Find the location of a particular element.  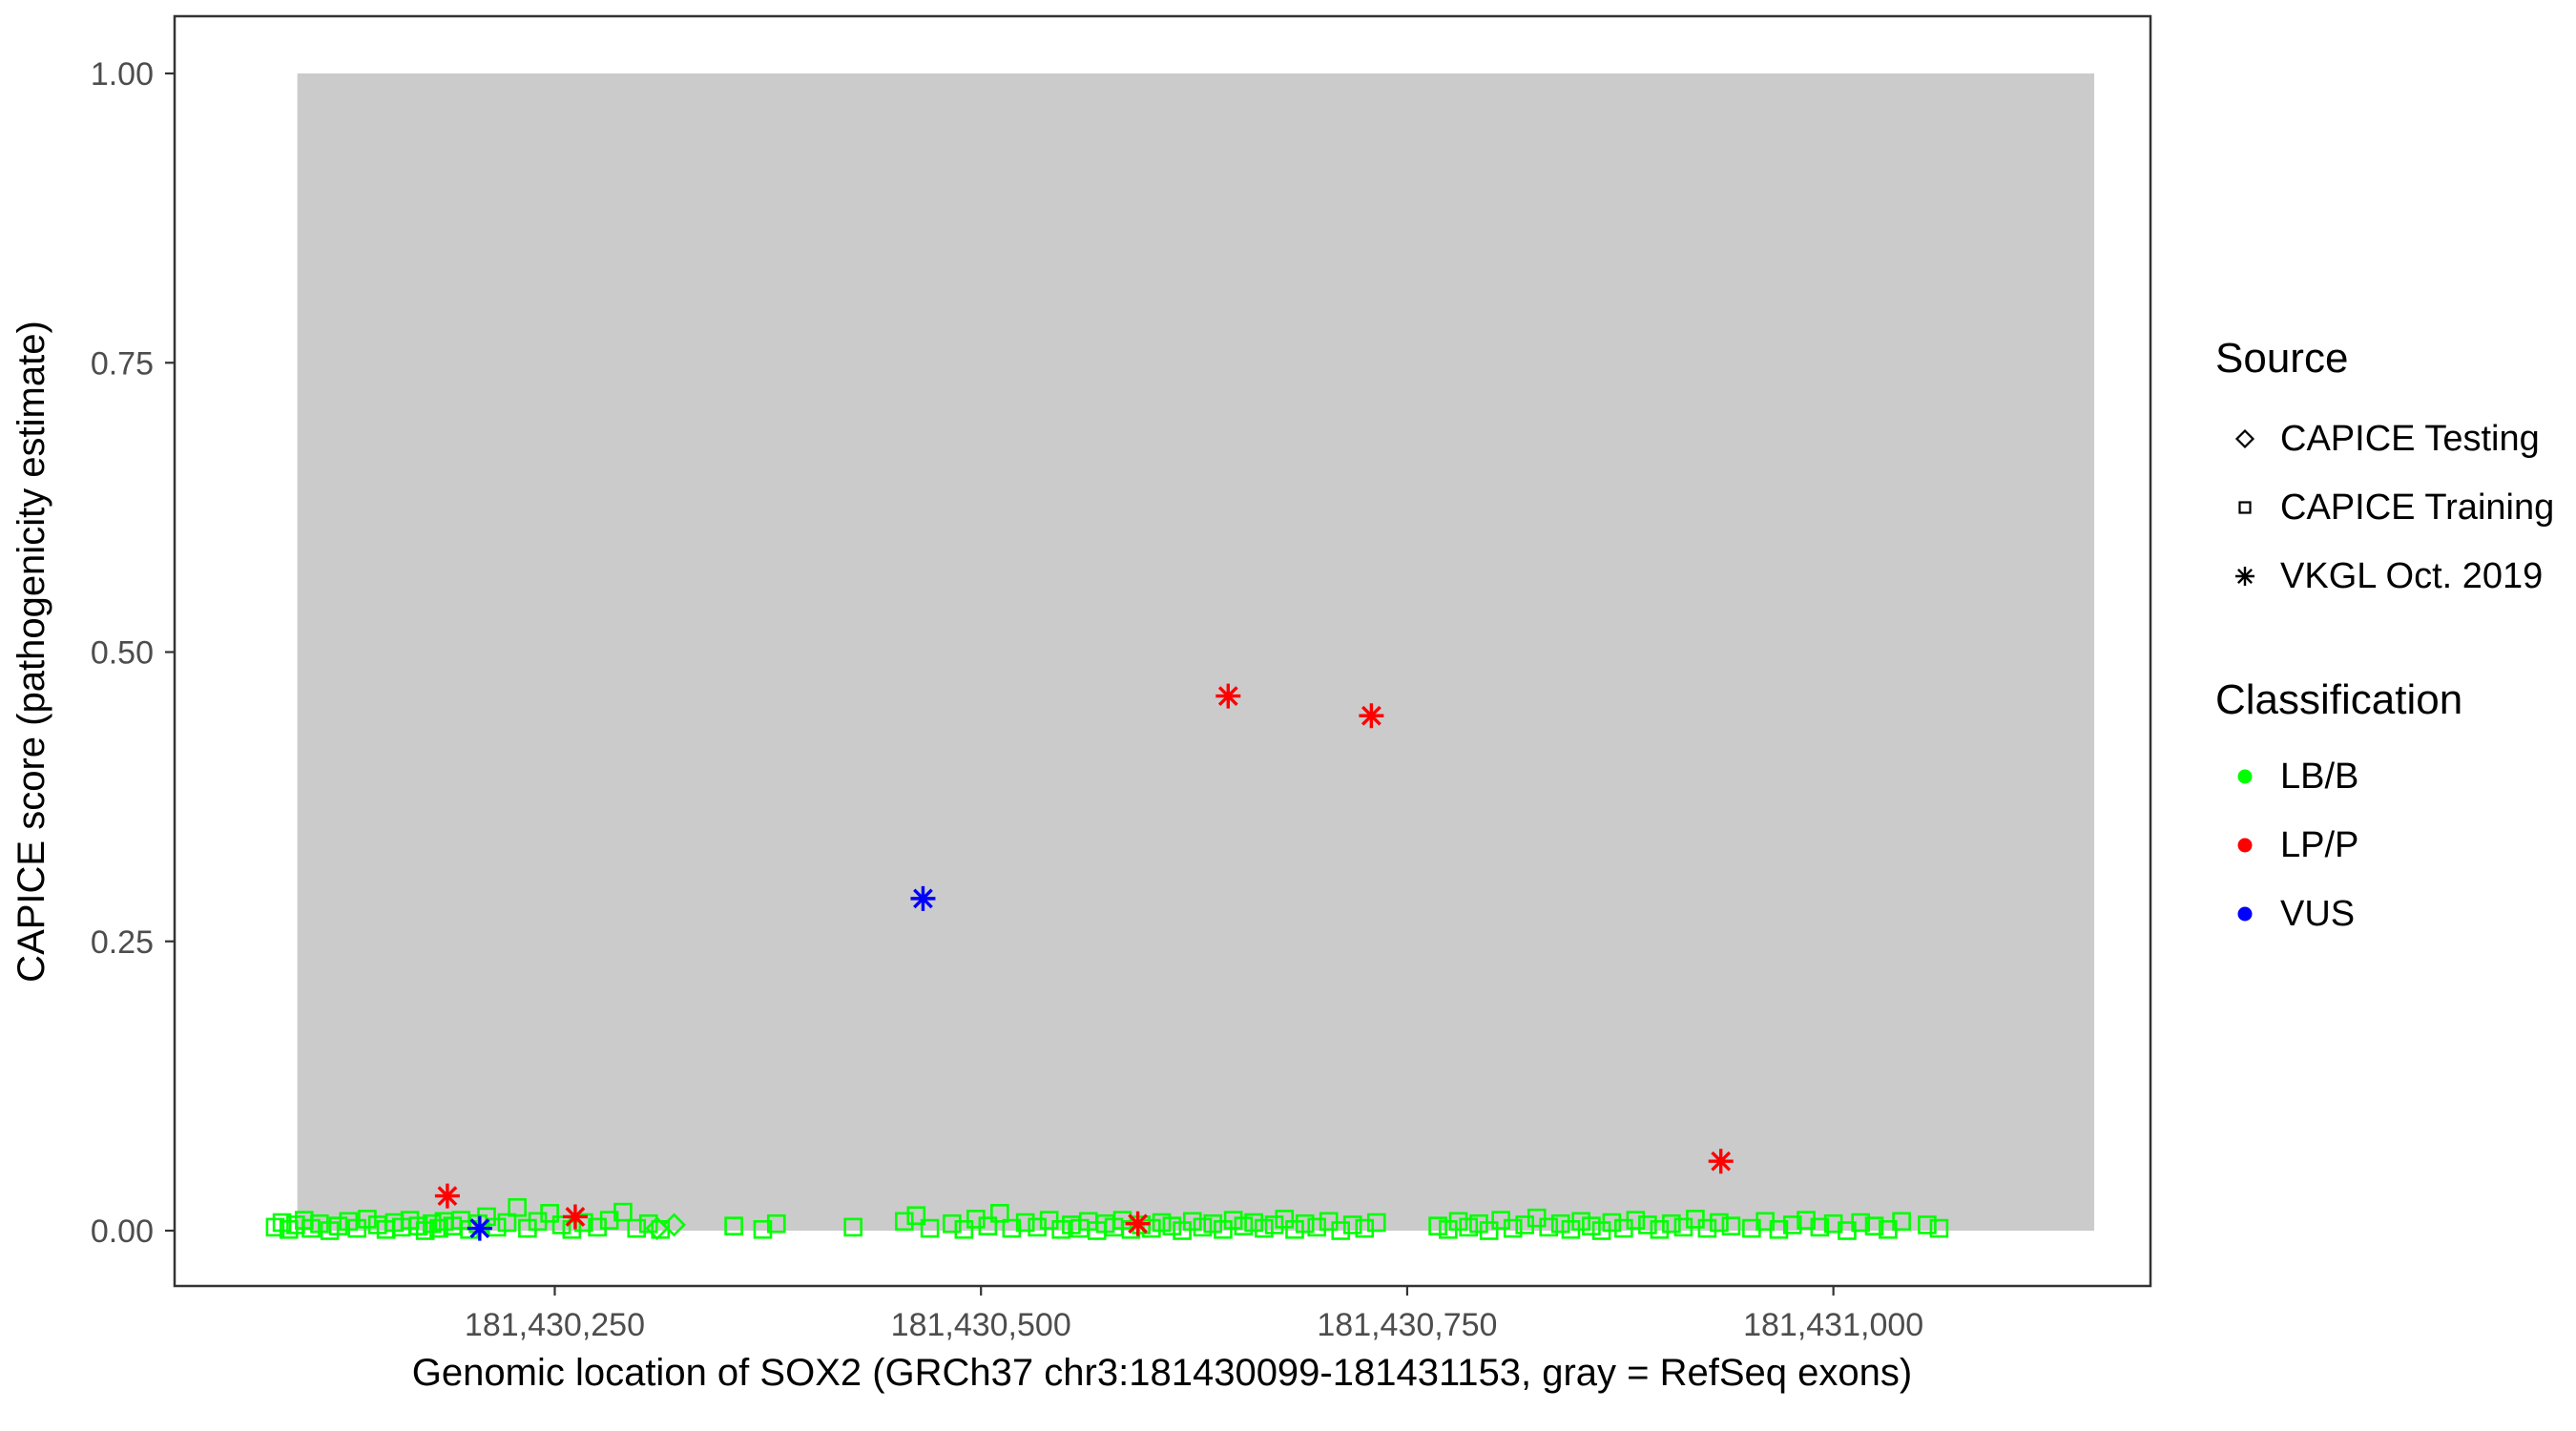

y-axis-title: CAPICE score (pathogenicity estimate) is located at coordinates (31, 652).